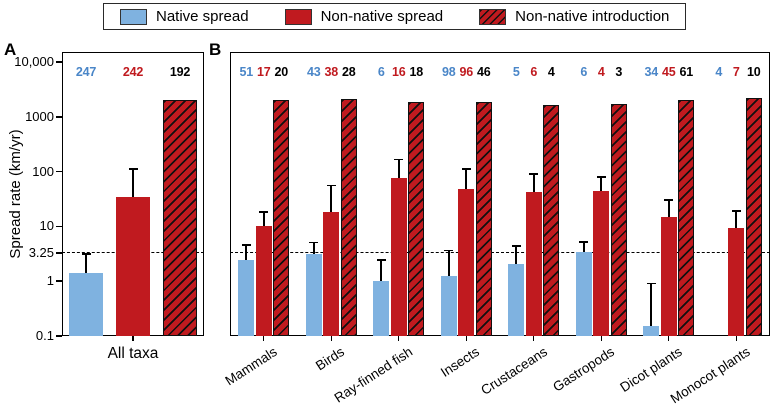  Describe the element at coordinates (584, 369) in the screenshot. I see `category-label: Gastropods` at that location.